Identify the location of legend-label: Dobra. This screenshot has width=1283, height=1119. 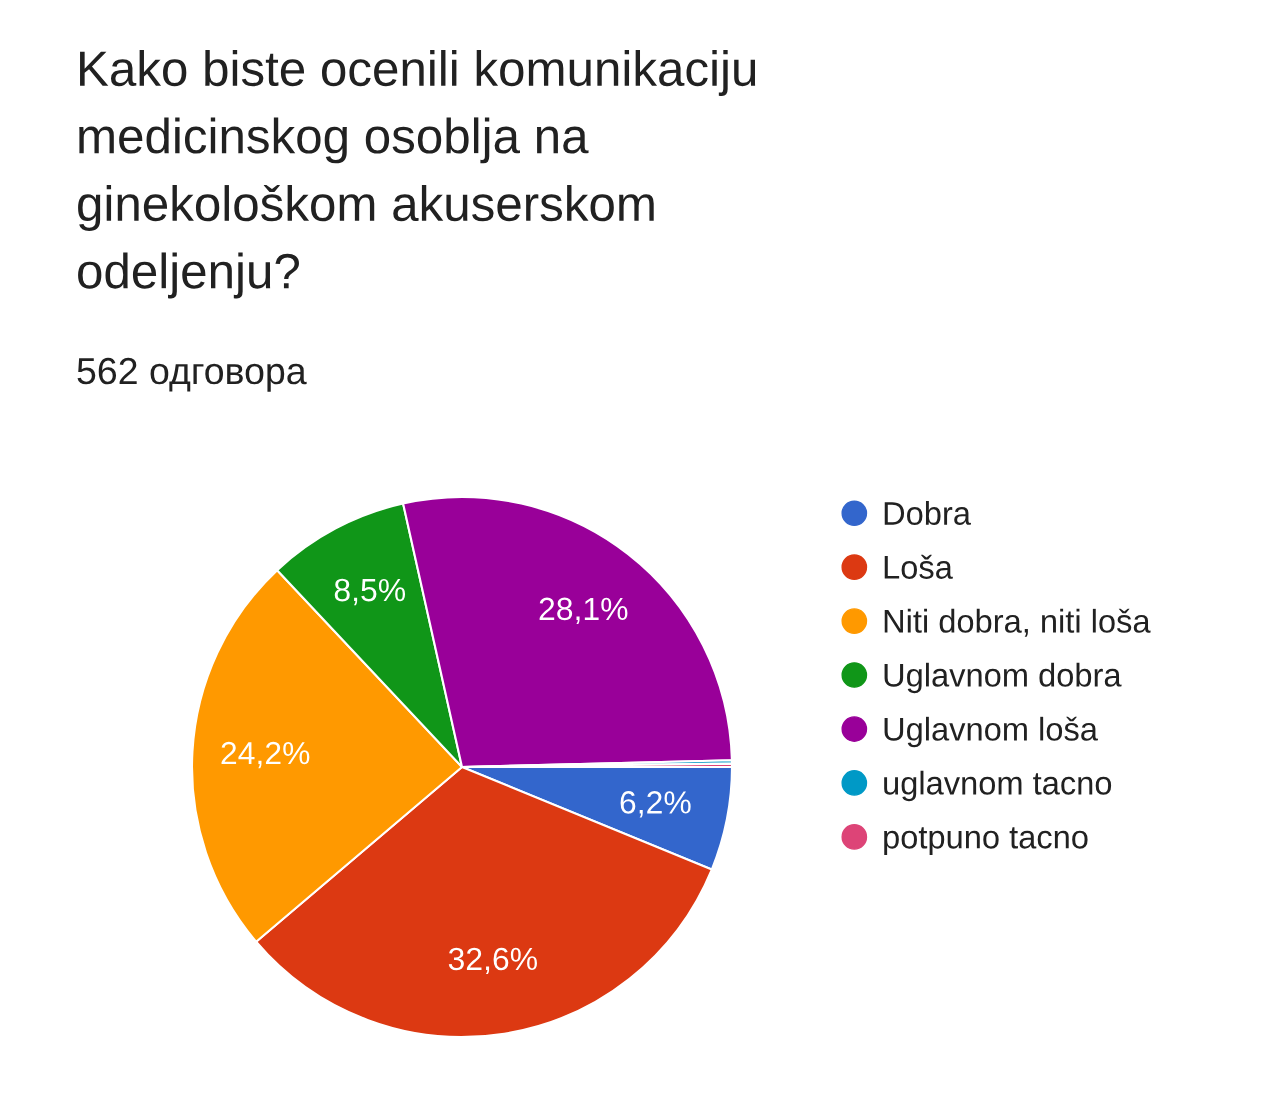
(927, 513).